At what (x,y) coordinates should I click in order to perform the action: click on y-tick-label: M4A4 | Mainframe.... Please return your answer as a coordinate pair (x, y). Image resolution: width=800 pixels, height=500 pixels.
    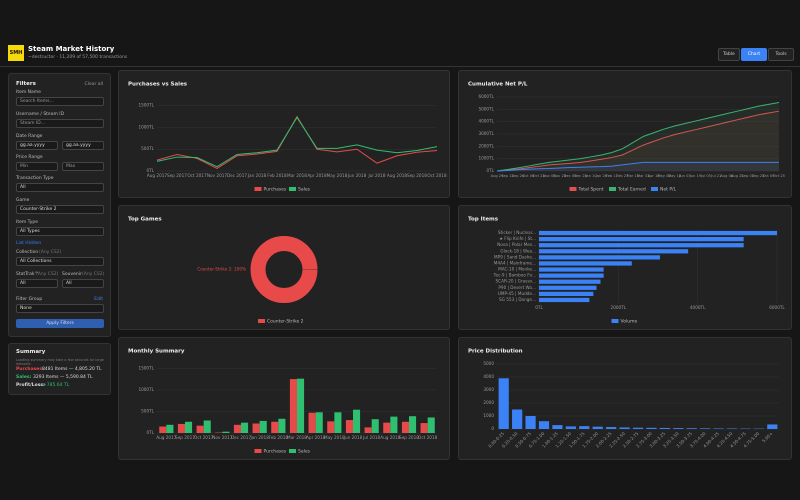
    Looking at the image, I should click on (515, 262).